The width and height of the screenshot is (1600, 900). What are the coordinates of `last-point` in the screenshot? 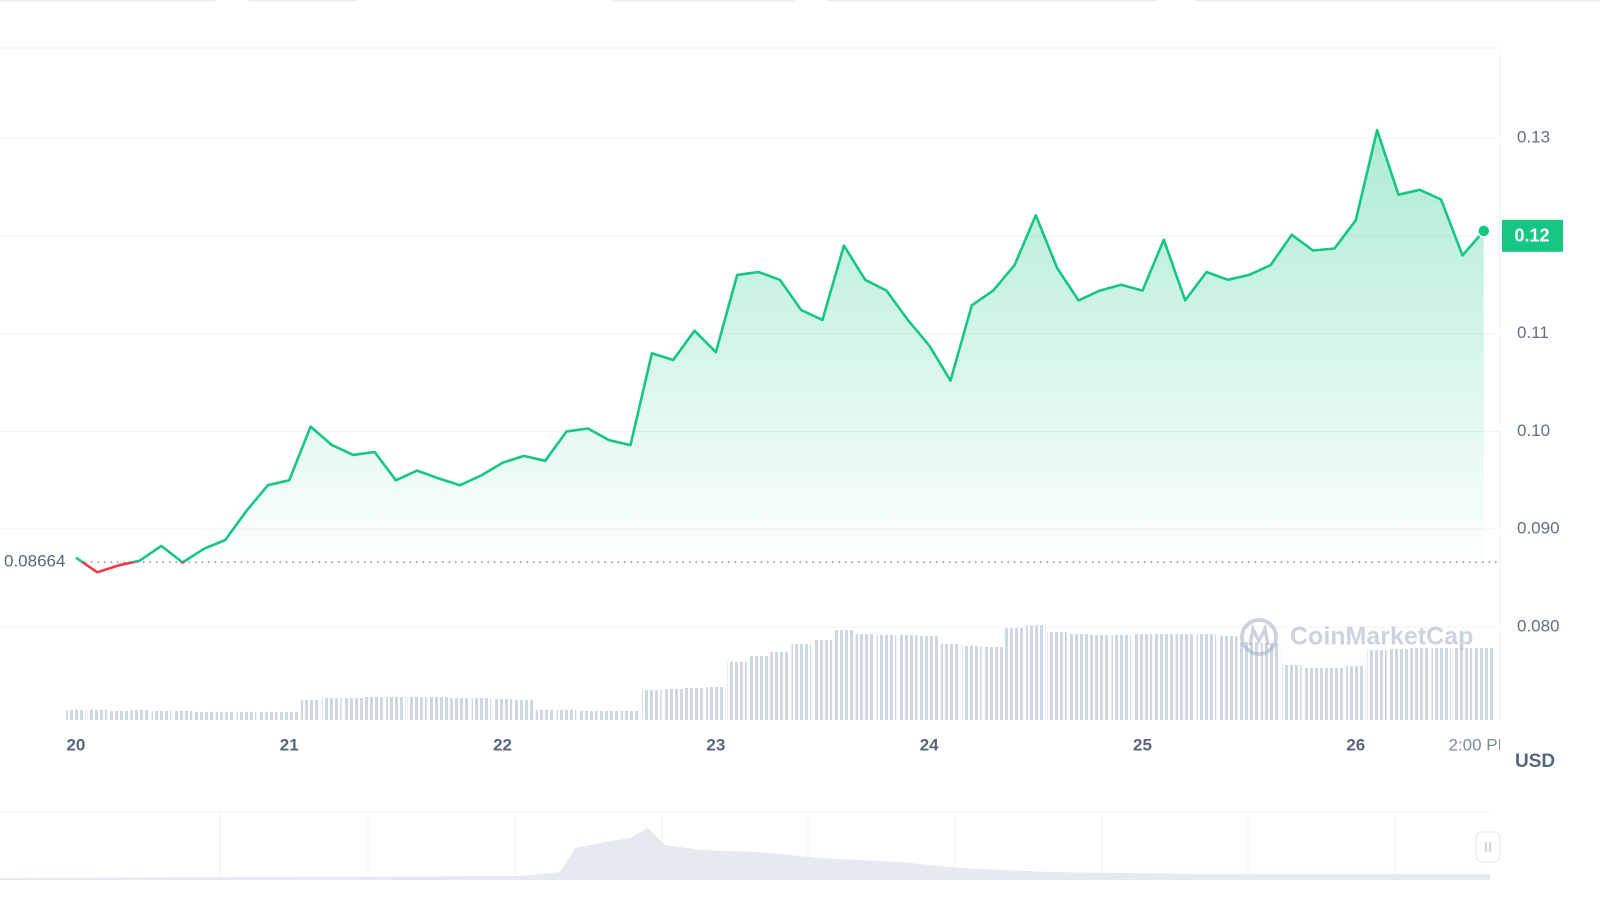 It's located at (1484, 231).